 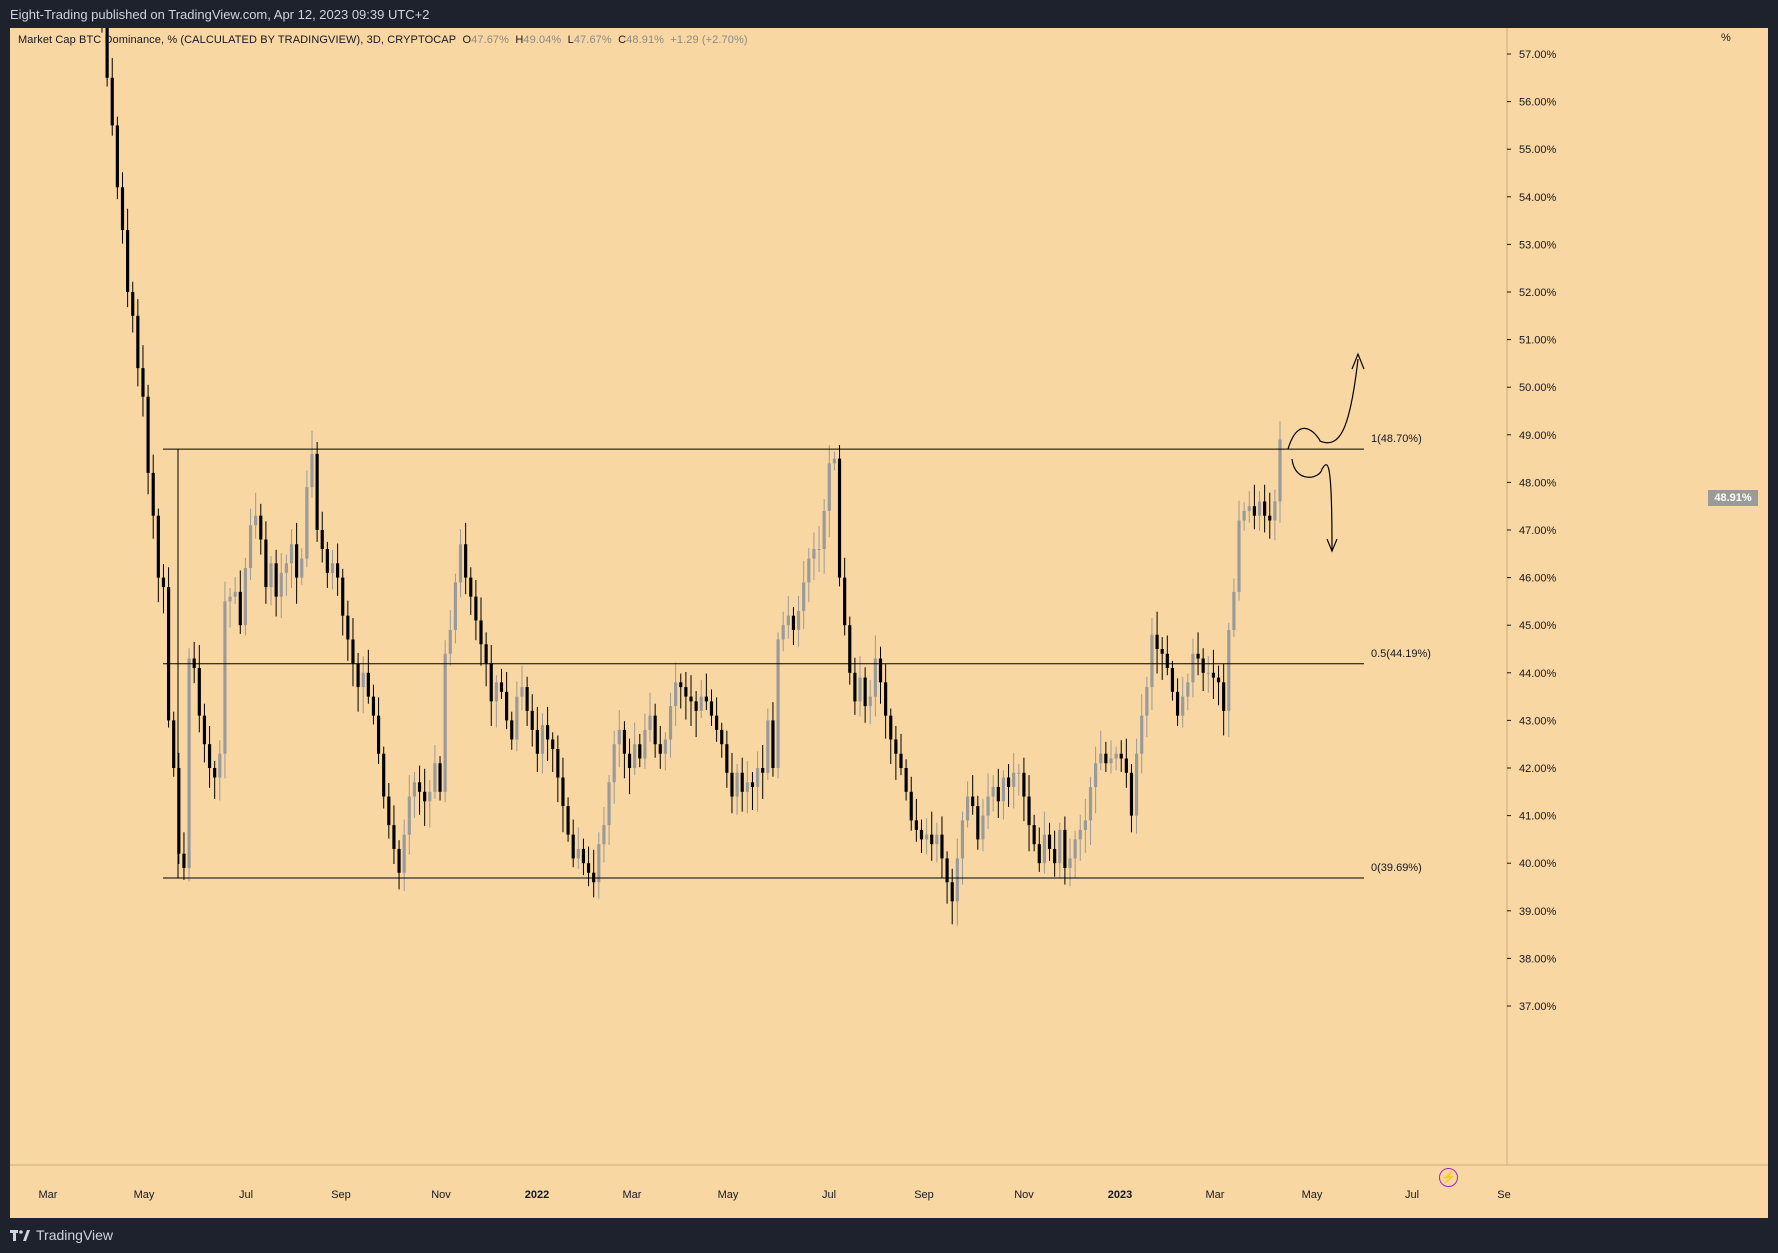 I want to click on high-key: H, so click(x=519, y=40).